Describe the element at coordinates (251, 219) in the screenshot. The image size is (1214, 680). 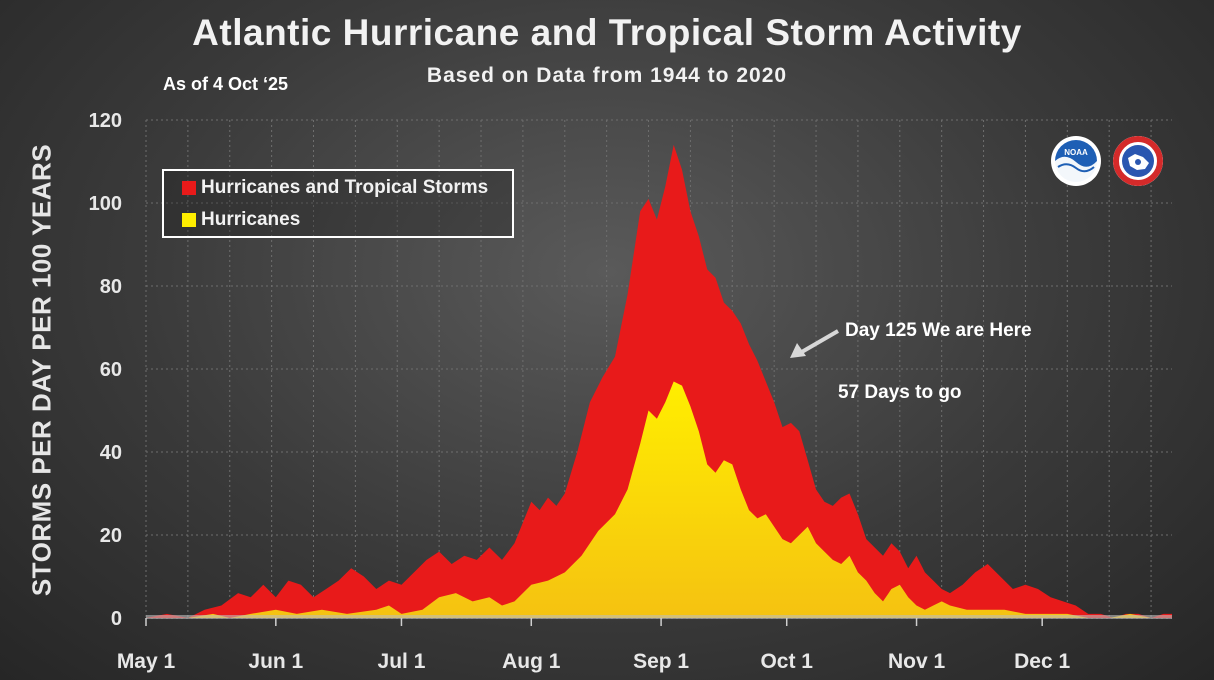
I see `legend-label-hurricanes: Hurricanes` at that location.